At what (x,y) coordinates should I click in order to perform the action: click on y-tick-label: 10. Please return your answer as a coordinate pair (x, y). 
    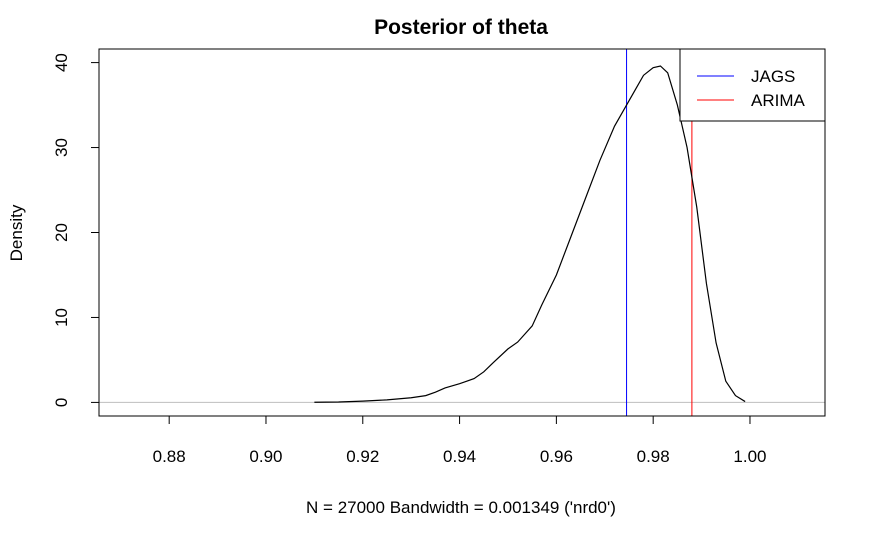
    Looking at the image, I should click on (61, 317).